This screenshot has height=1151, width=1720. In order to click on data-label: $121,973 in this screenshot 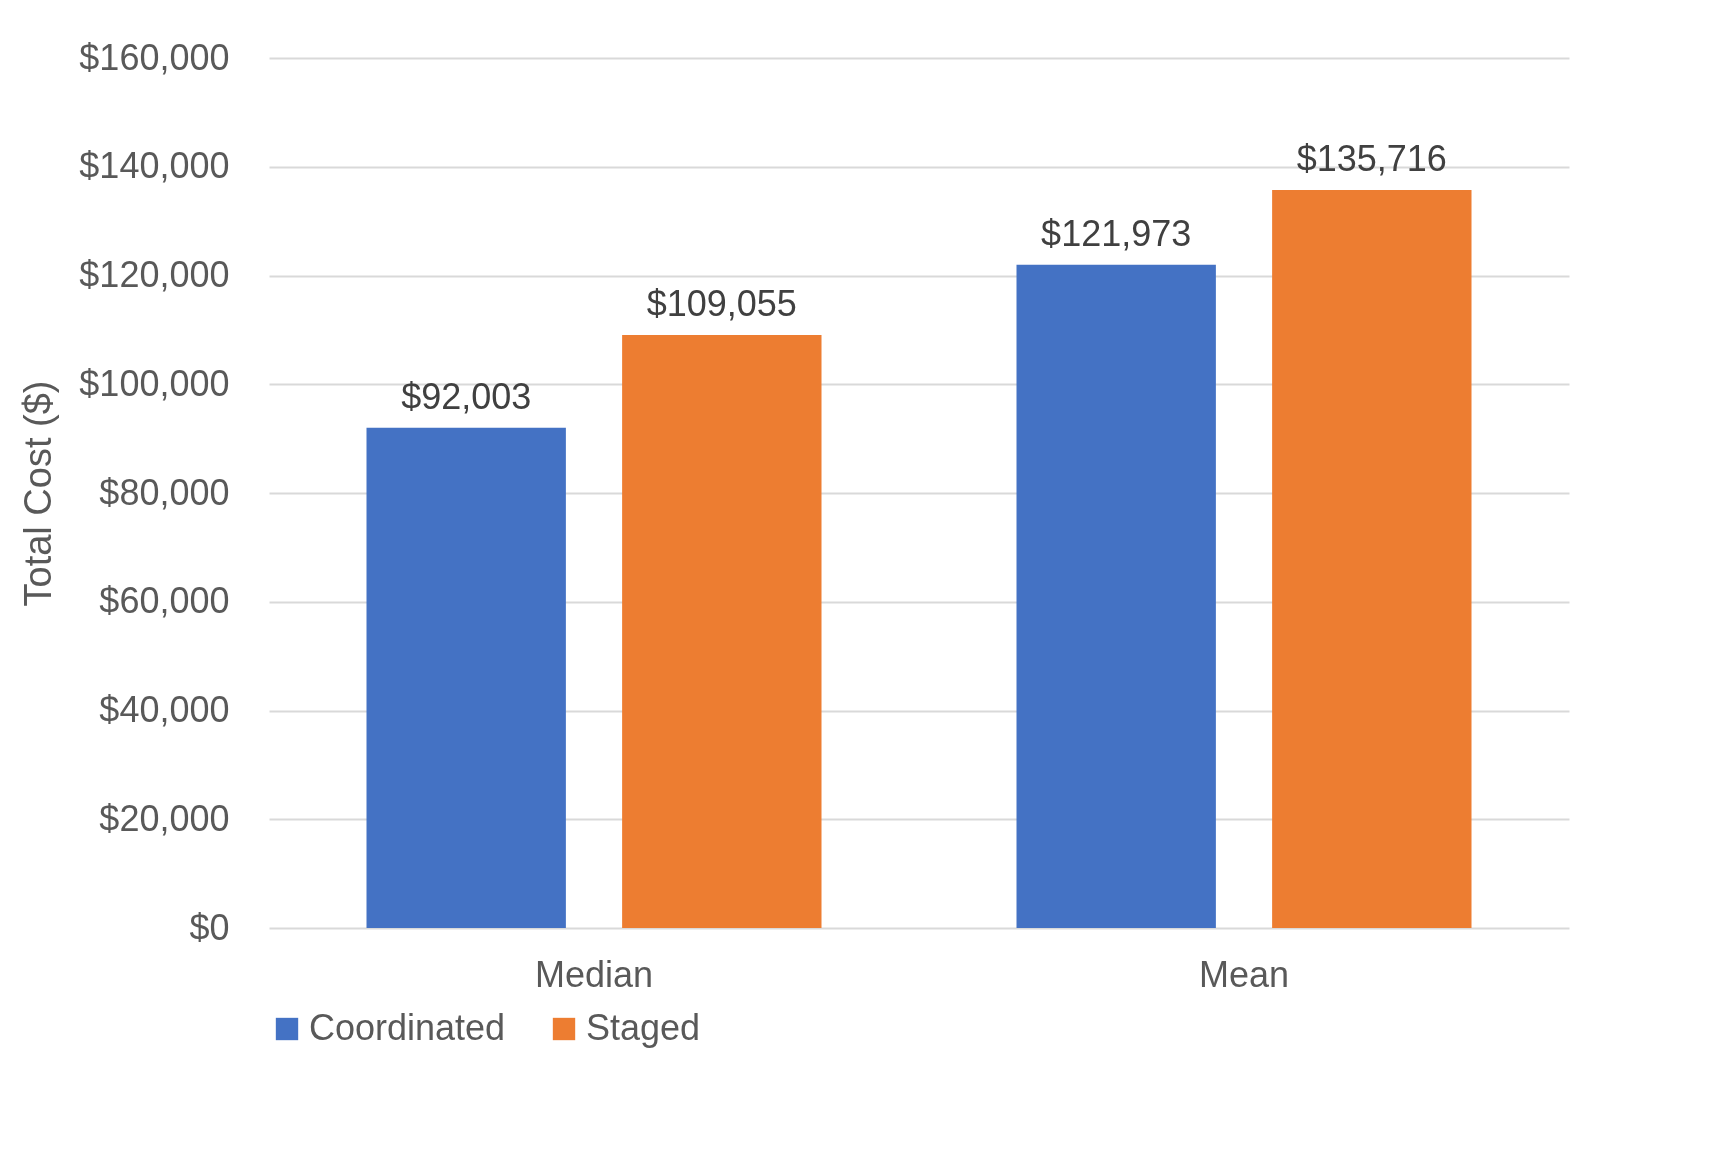, I will do `click(1116, 233)`.